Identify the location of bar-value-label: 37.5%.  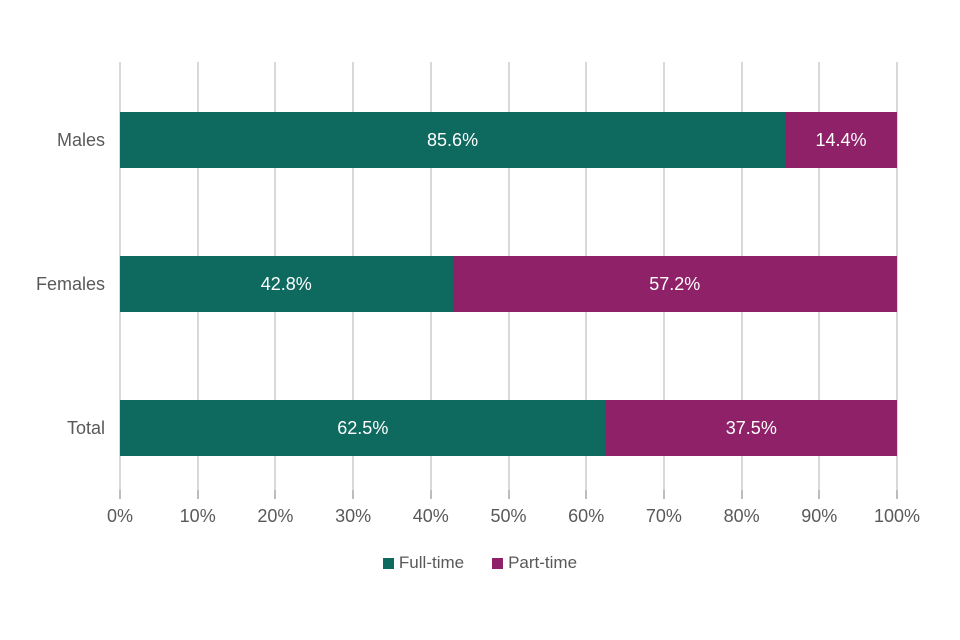
(751, 427).